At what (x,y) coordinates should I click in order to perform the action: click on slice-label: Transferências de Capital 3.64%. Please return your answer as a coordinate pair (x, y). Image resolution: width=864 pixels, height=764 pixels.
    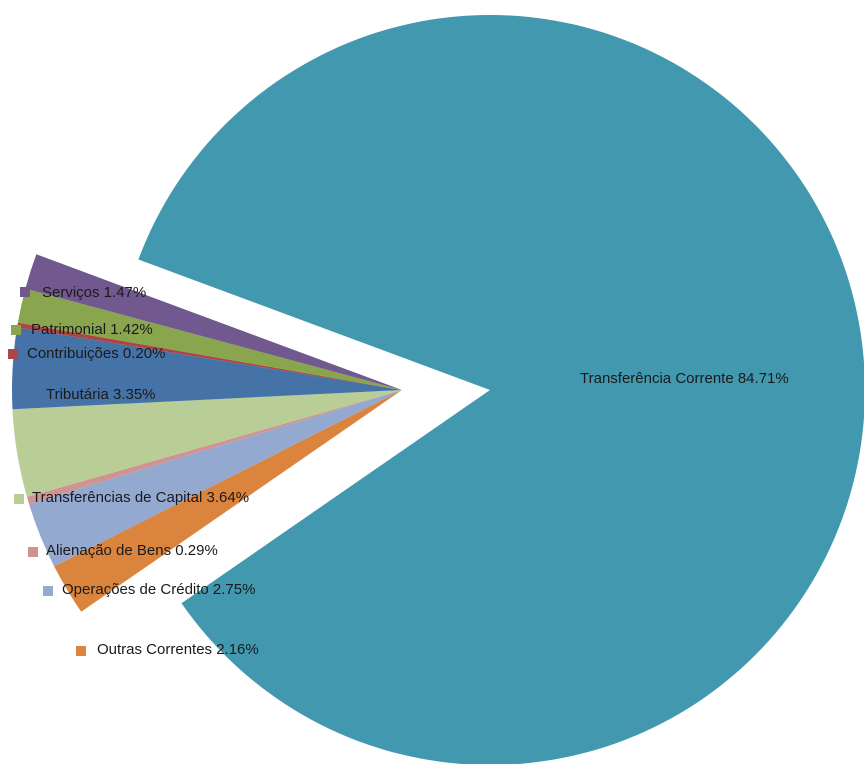
    Looking at the image, I should click on (140, 497).